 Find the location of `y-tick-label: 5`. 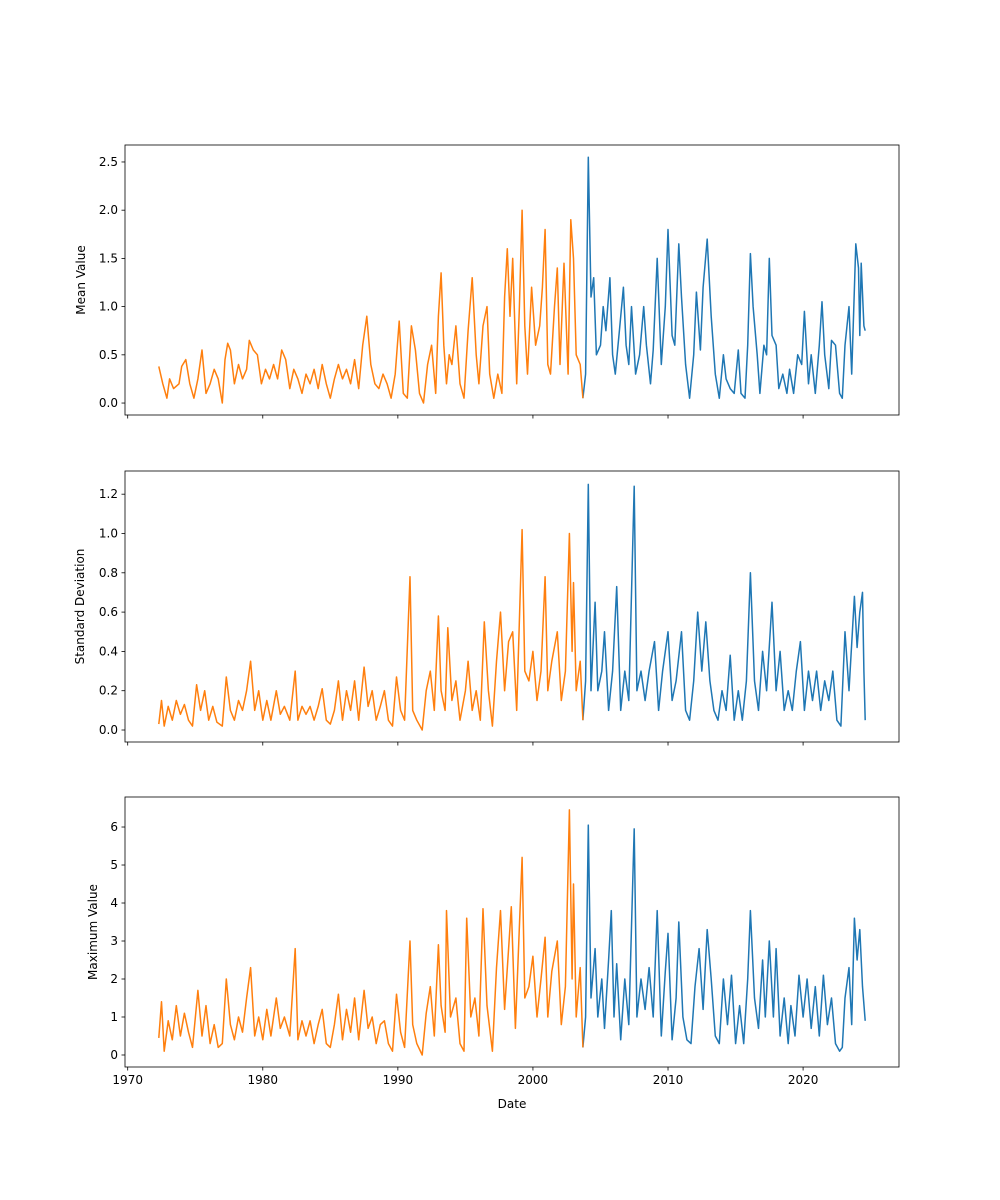

y-tick-label: 5 is located at coordinates (114, 865).